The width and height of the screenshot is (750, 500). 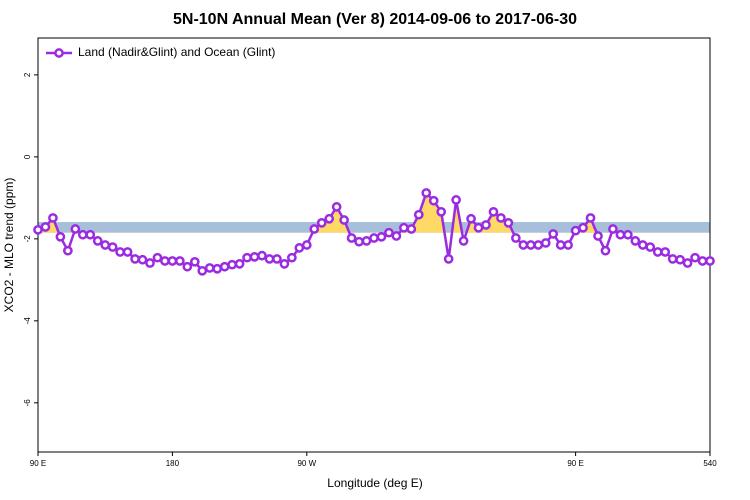 I want to click on x-tick-label: 540, so click(x=710, y=463).